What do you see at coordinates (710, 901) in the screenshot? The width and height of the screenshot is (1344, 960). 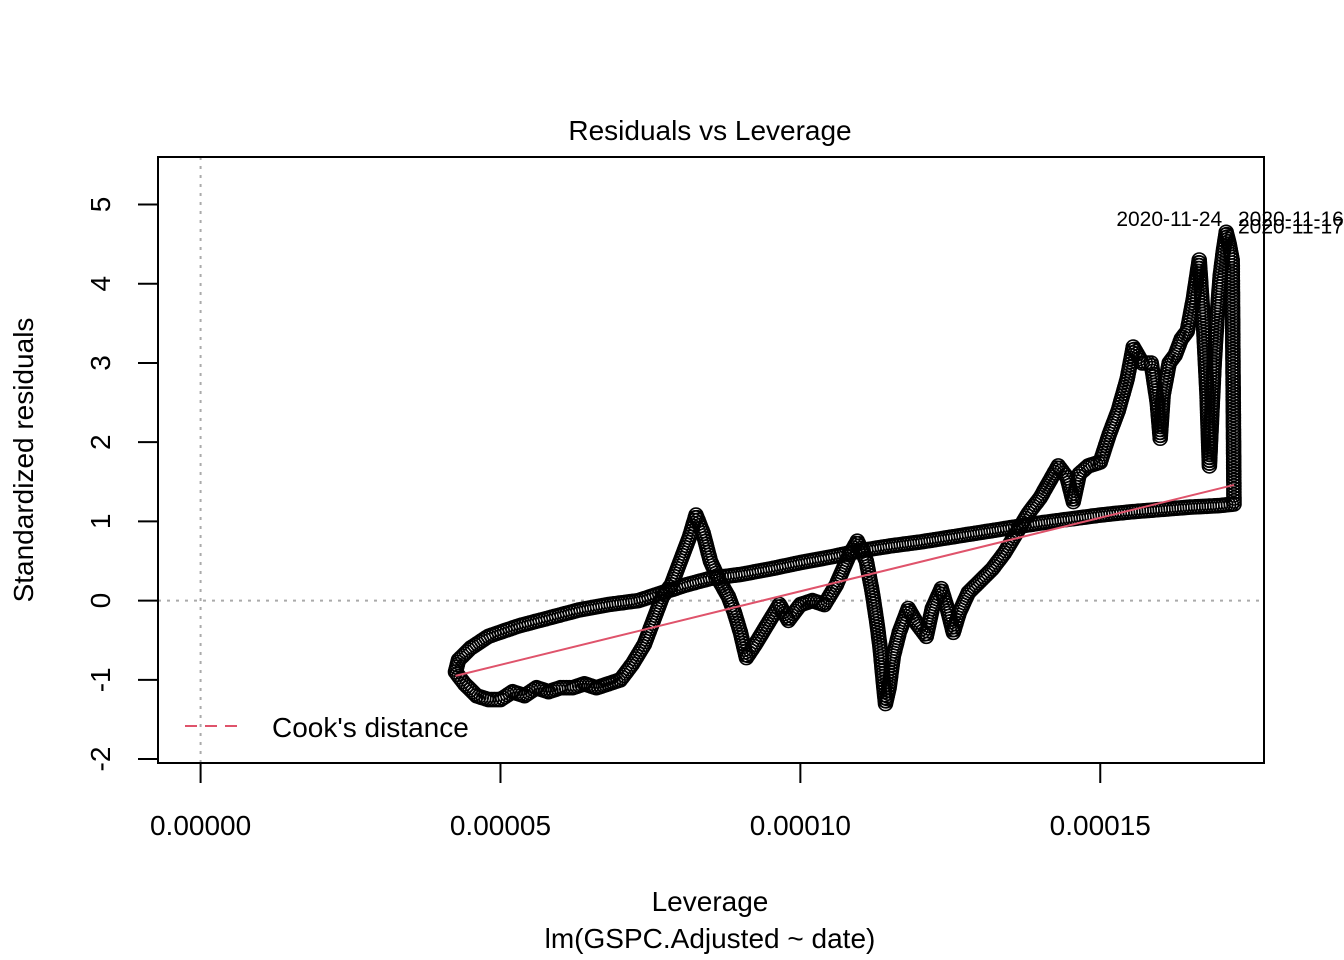 I see `x-axis-label: Leverage` at bounding box center [710, 901].